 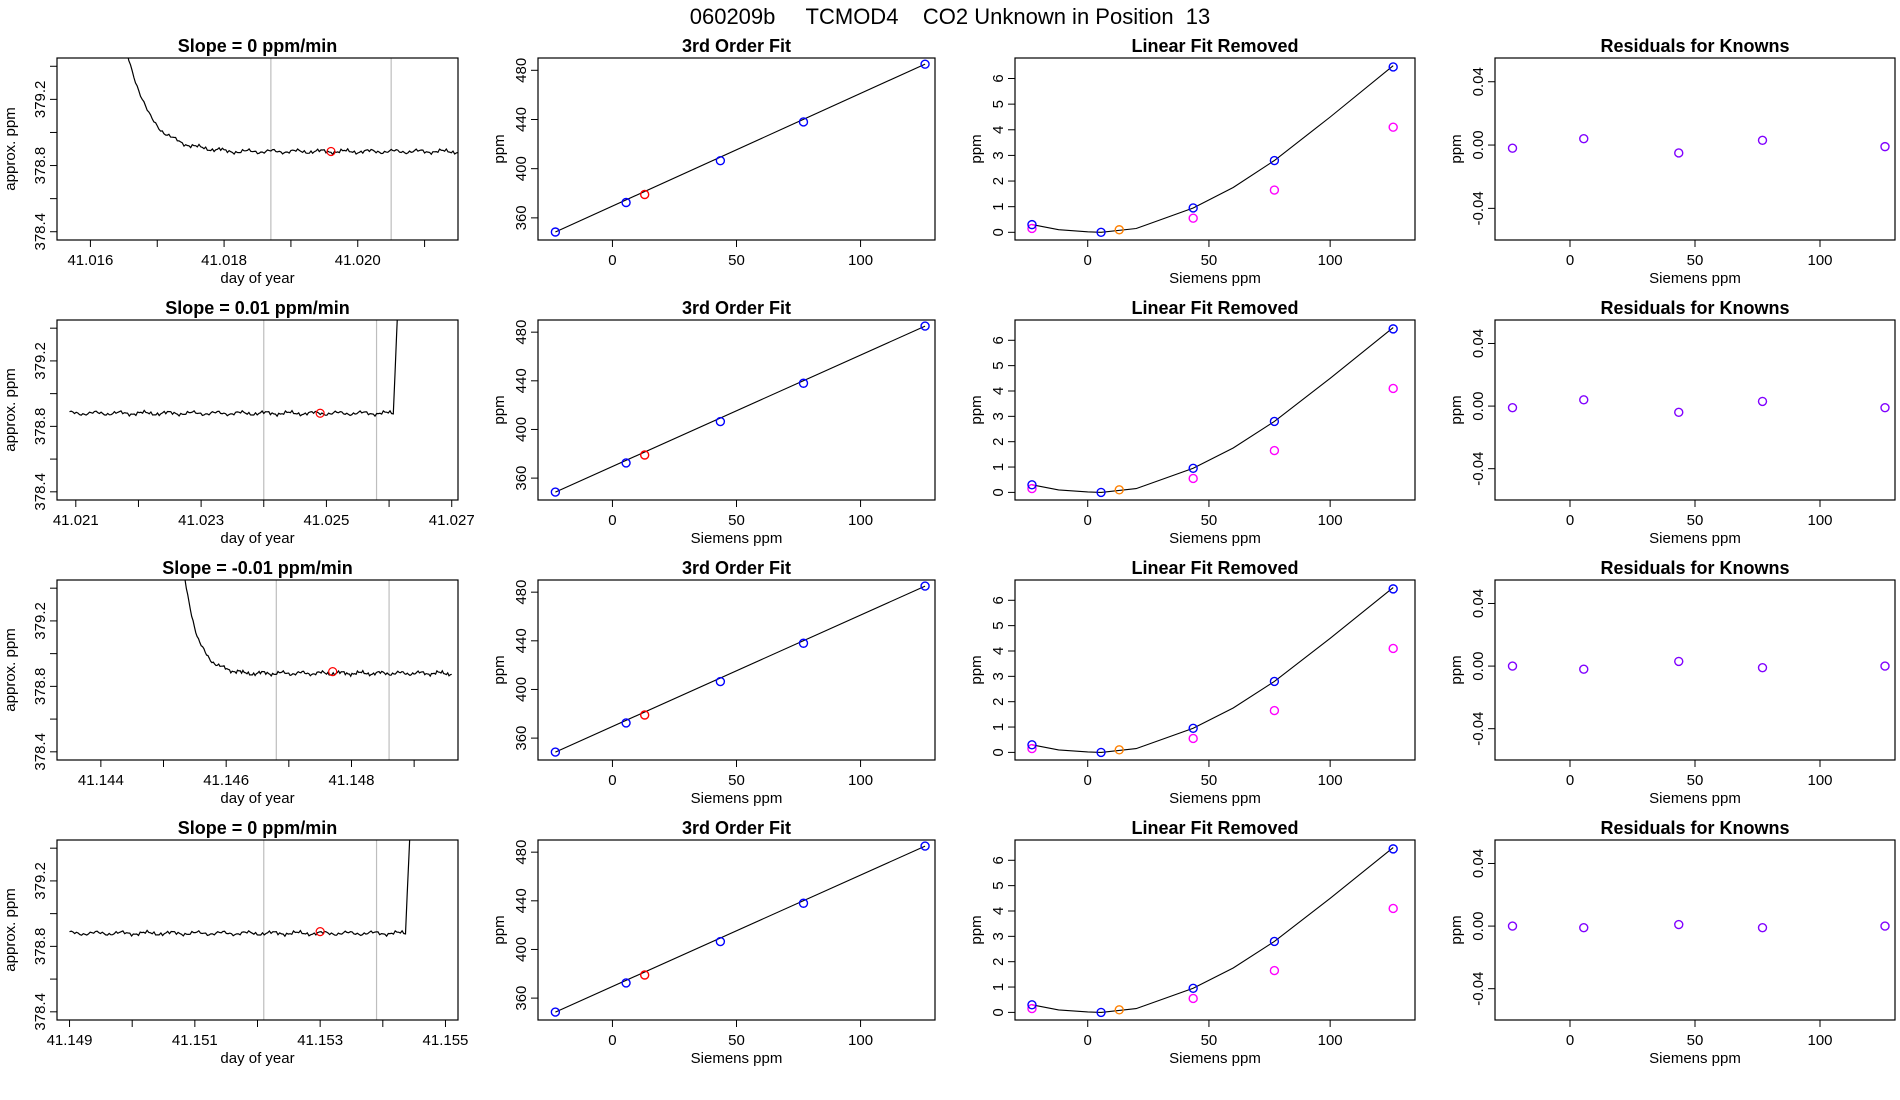 What do you see at coordinates (803, 122) in the screenshot?
I see `panel-1-2-known-point` at bounding box center [803, 122].